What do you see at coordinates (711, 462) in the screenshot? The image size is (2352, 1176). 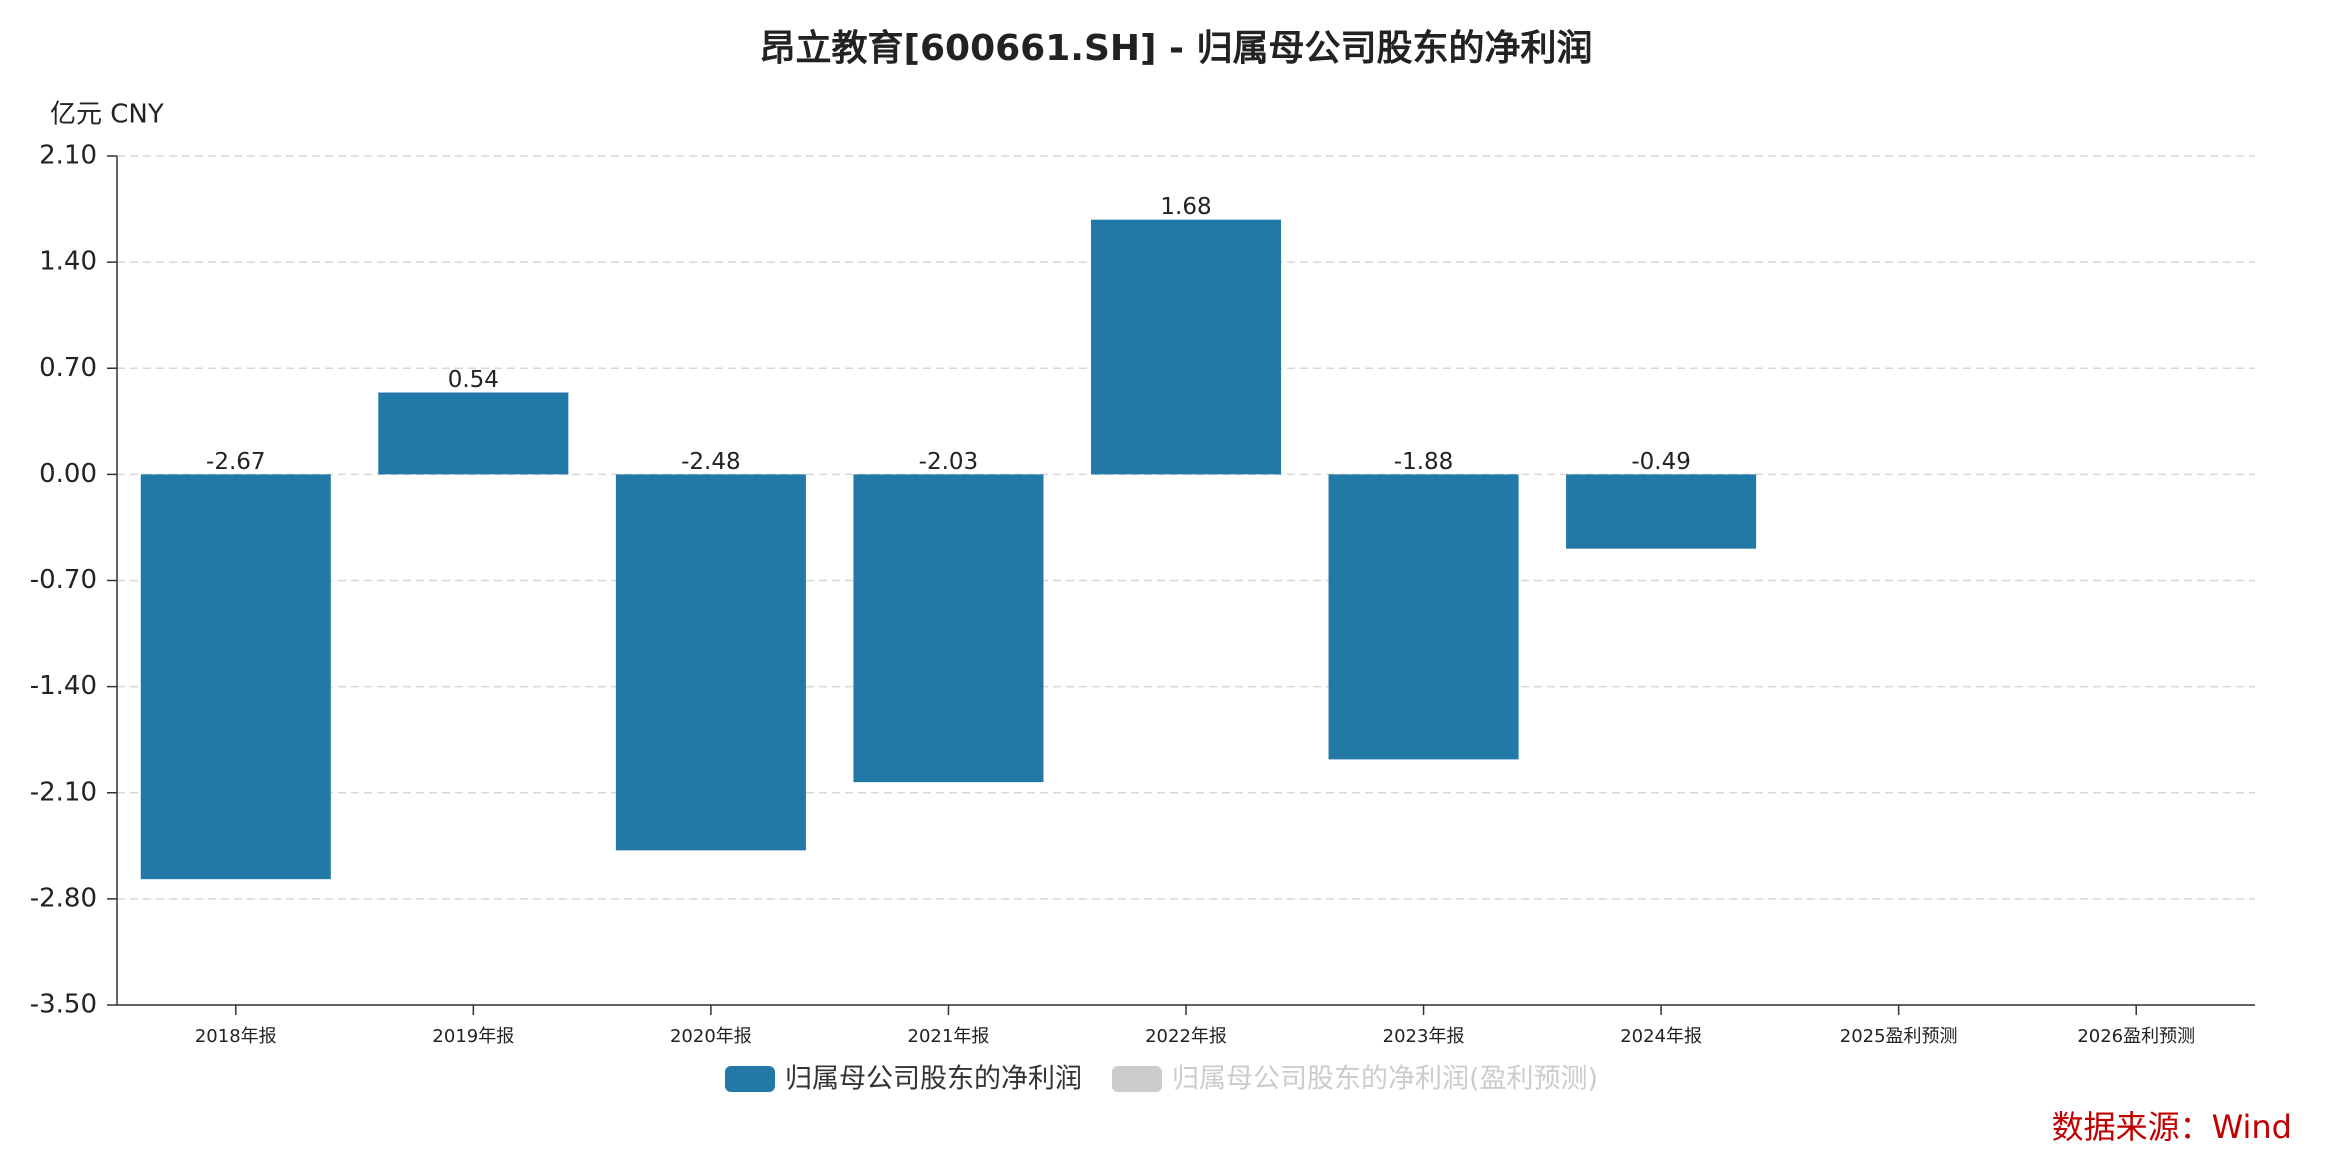 I see `value-label: -2.48` at bounding box center [711, 462].